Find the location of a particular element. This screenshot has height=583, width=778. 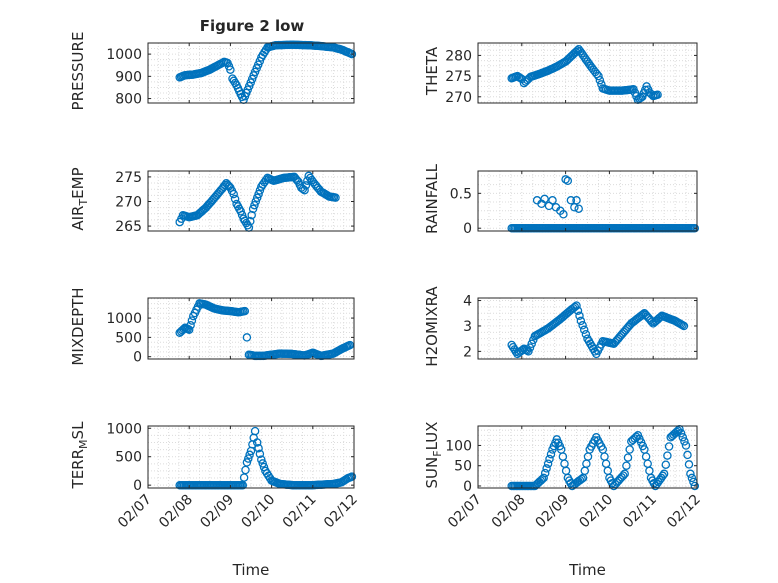

y-axis-label: H2OMIXRA is located at coordinates (432, 326).